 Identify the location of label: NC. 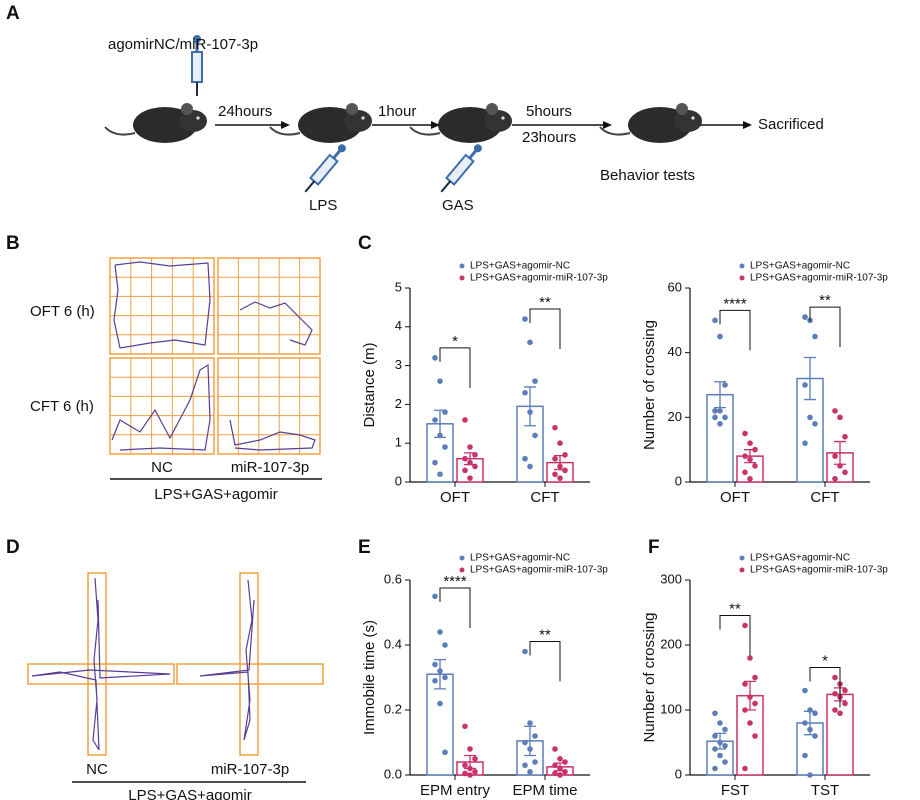
(162, 467).